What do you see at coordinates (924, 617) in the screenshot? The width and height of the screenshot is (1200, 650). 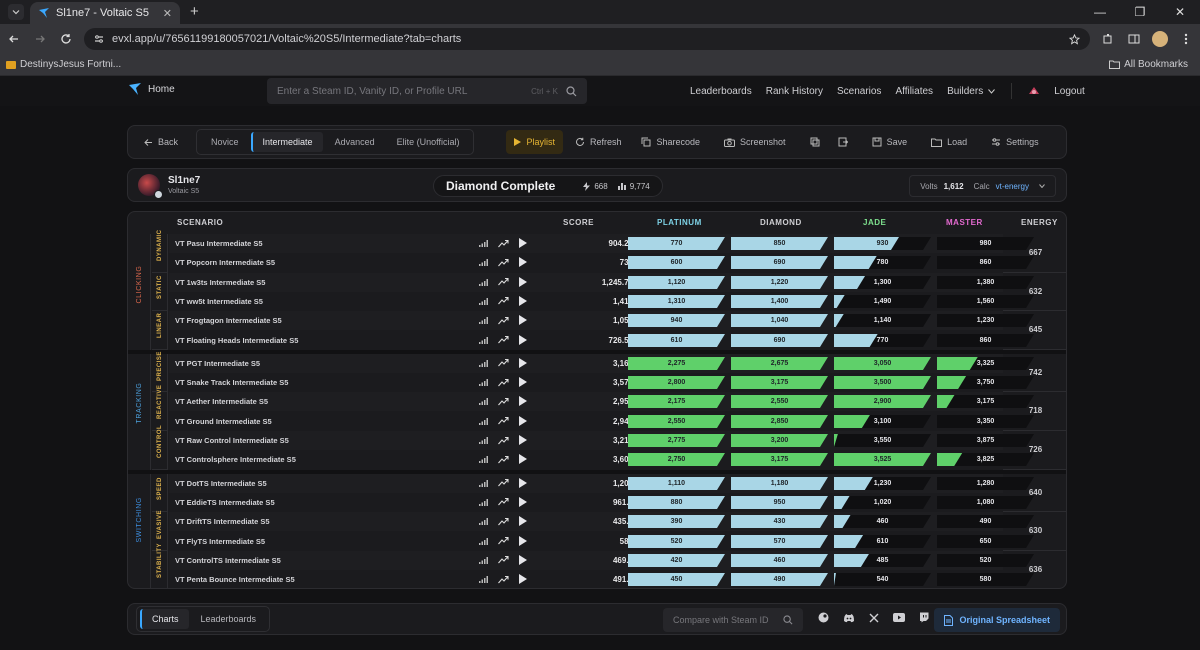 I see `twitch-icon` at bounding box center [924, 617].